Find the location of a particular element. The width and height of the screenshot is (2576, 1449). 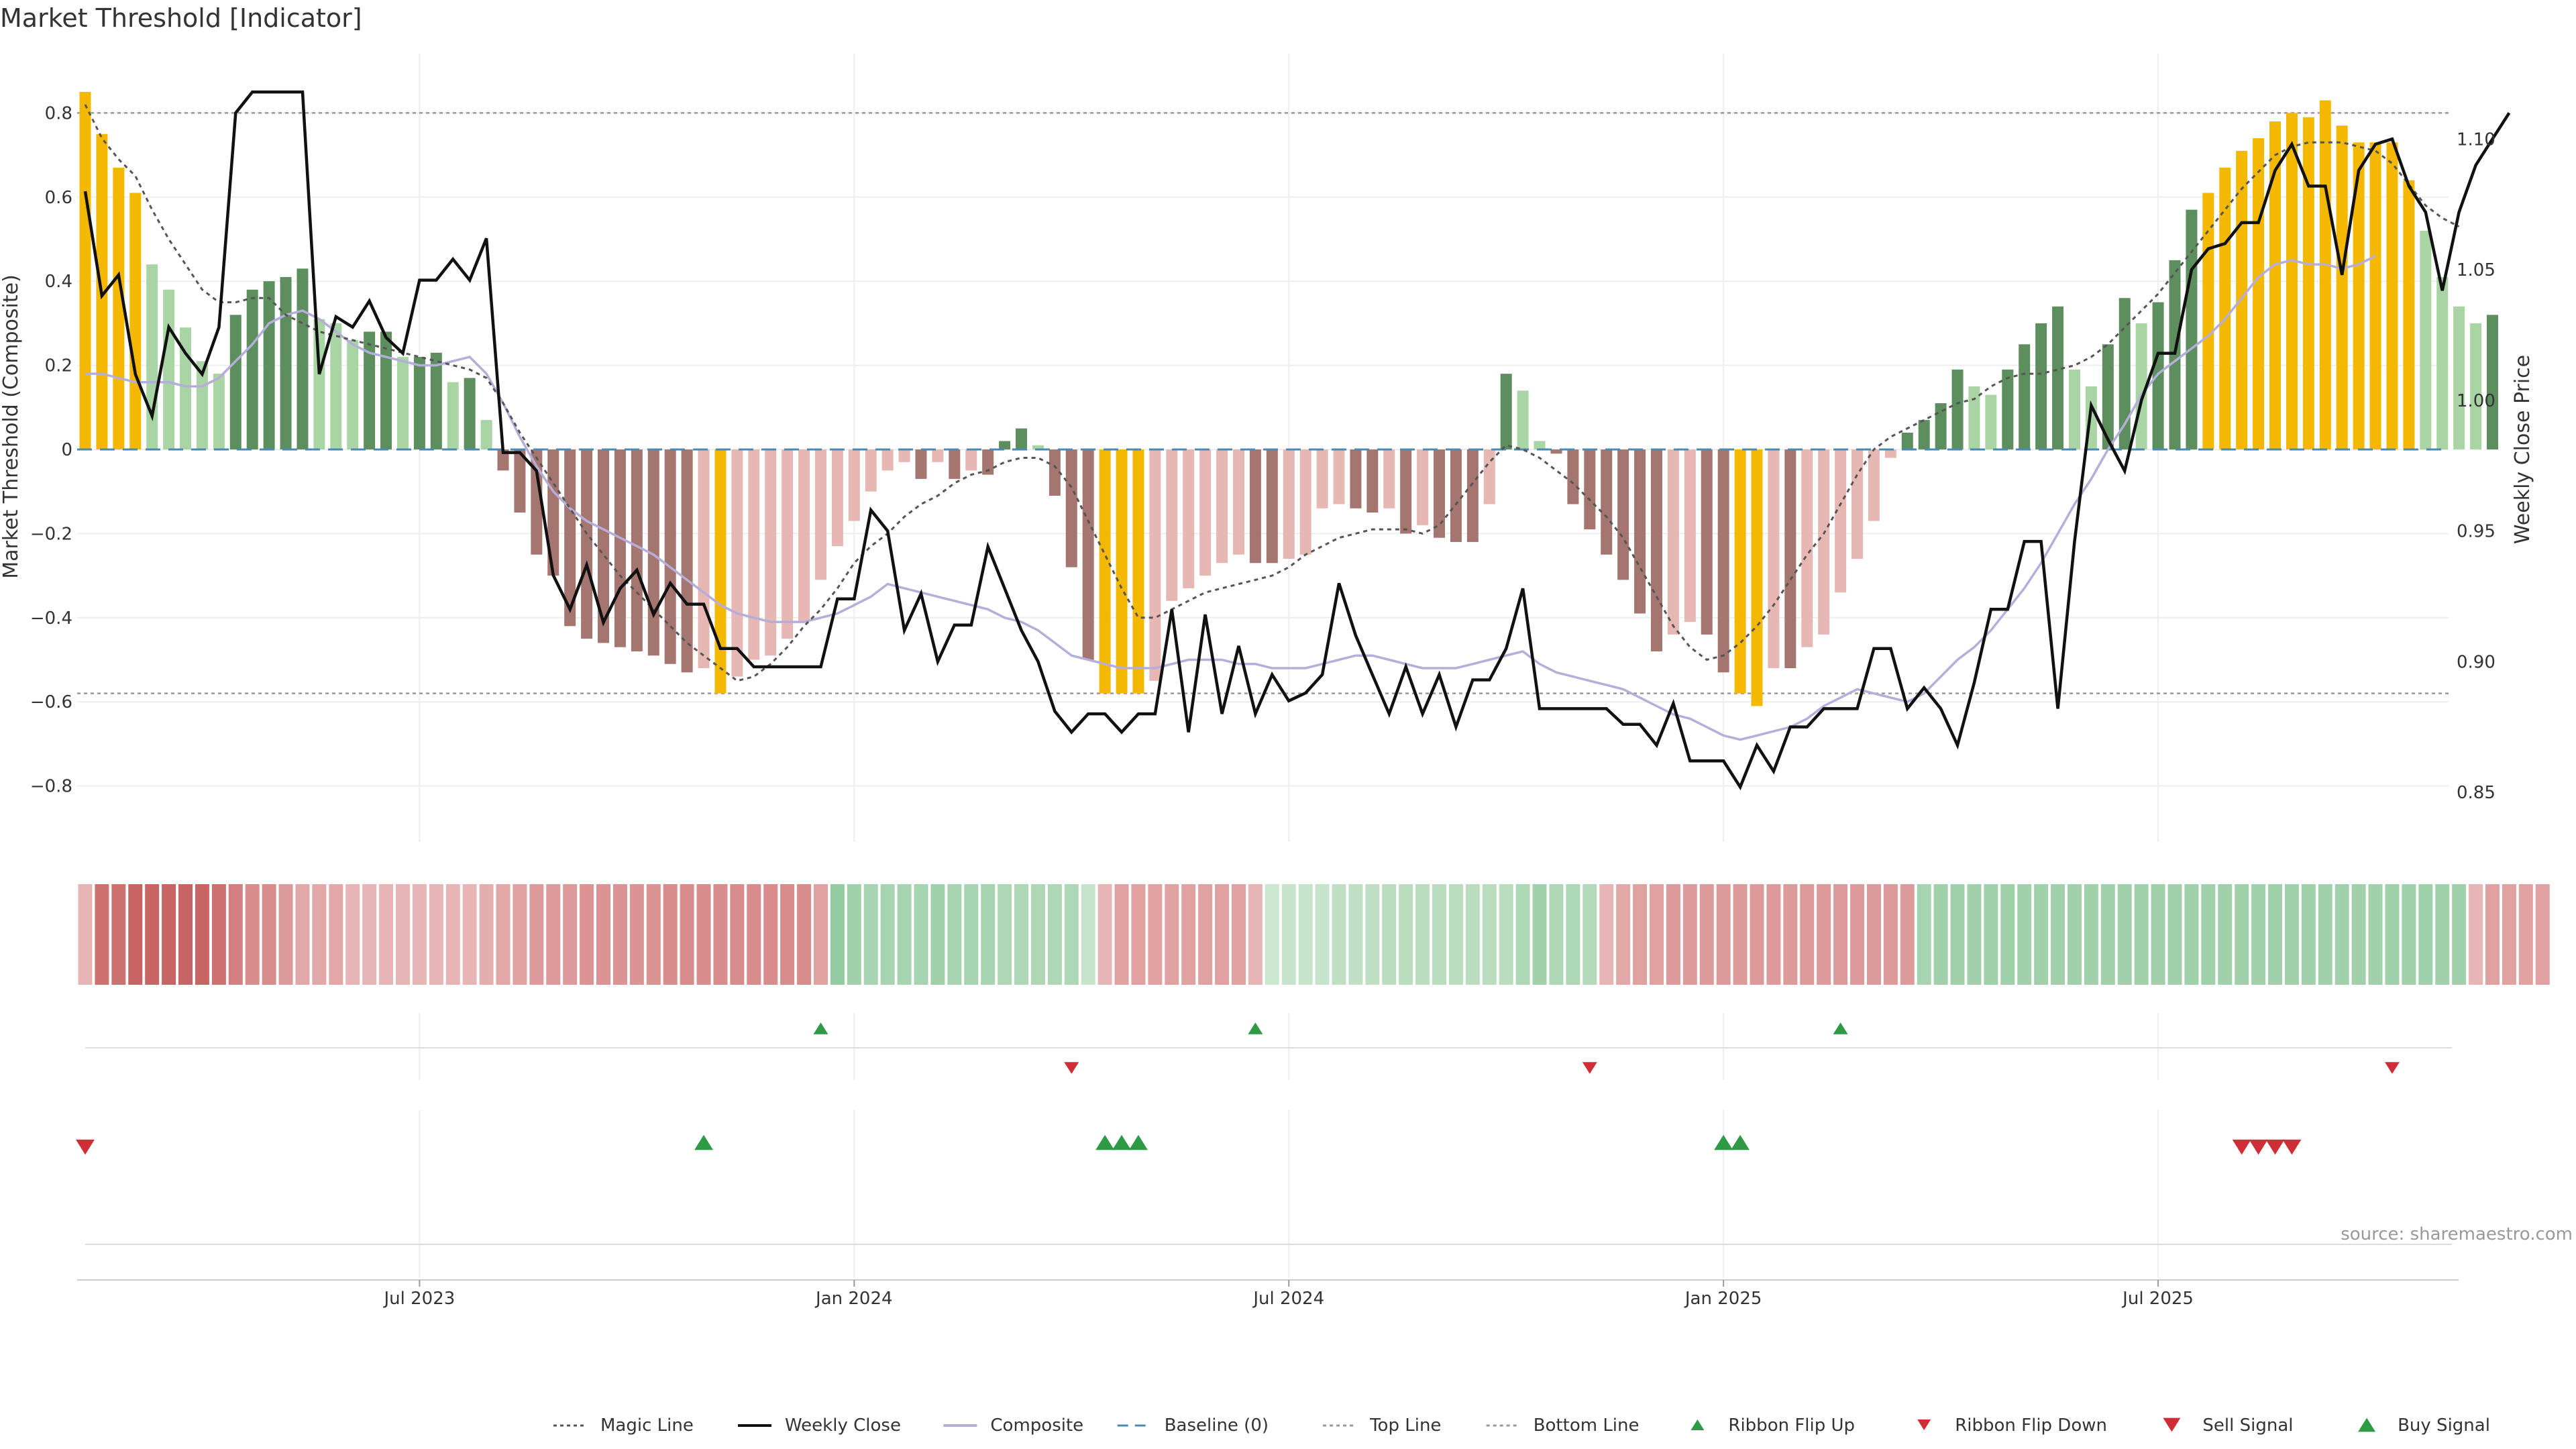

x-tick-label: Jul 2025 is located at coordinates (2157, 1299).